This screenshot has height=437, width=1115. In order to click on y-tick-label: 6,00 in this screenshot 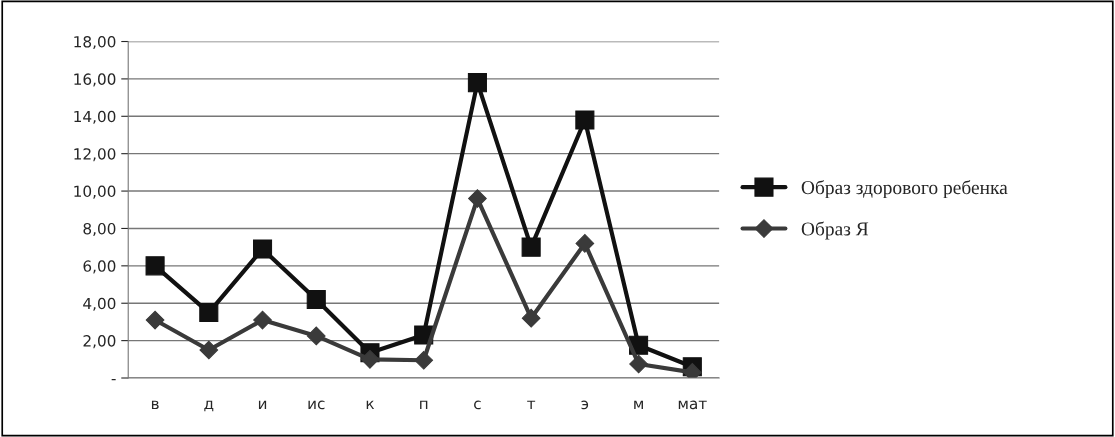, I will do `click(99, 267)`.